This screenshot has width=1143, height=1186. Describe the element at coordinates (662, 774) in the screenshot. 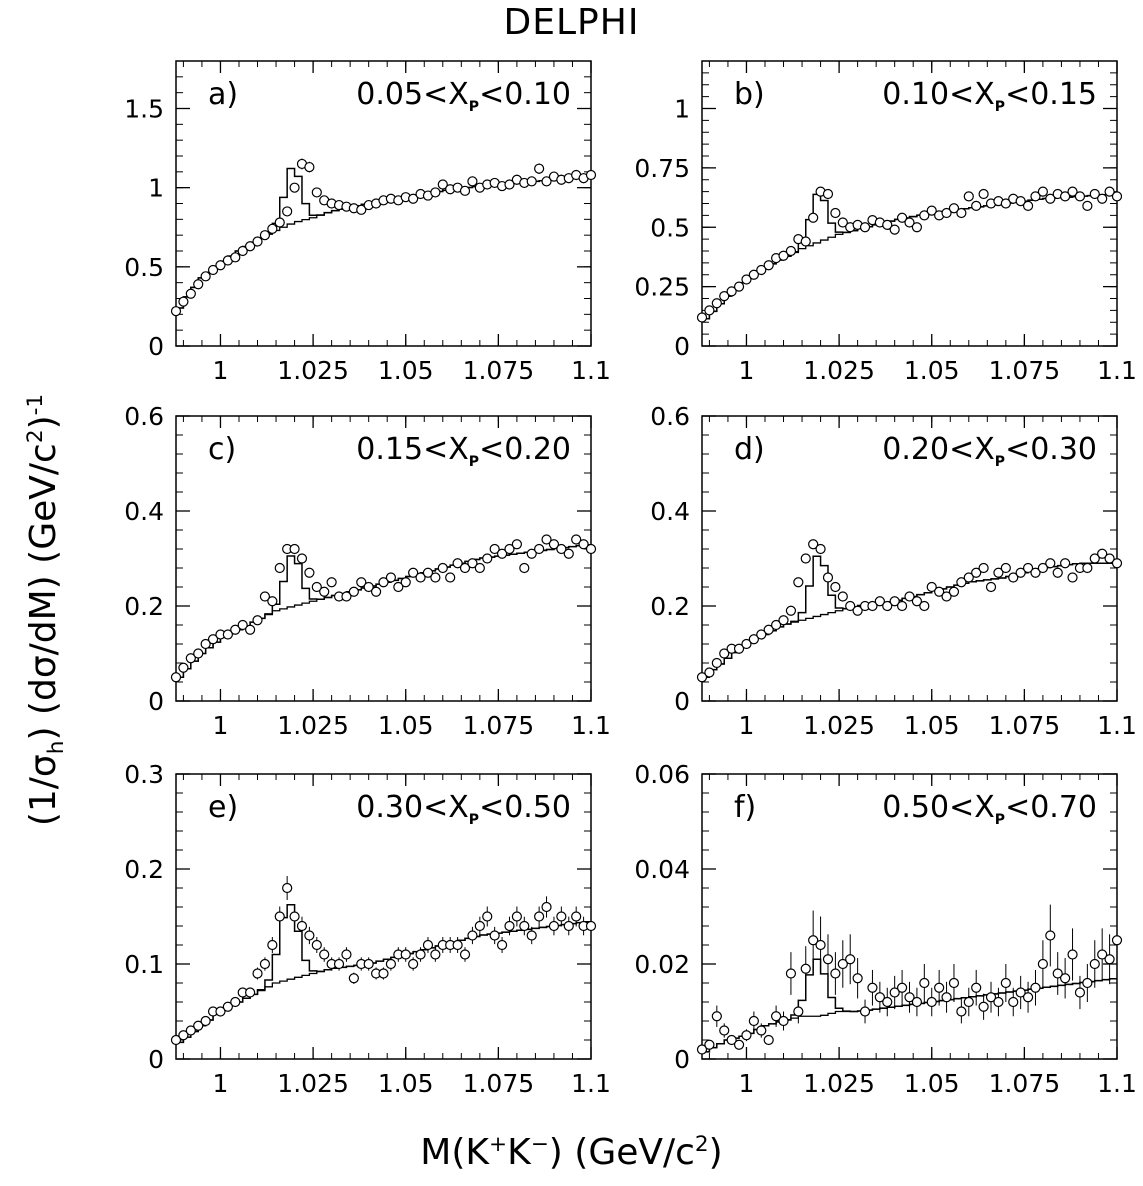

I see `y-tick-label: 0.06` at that location.